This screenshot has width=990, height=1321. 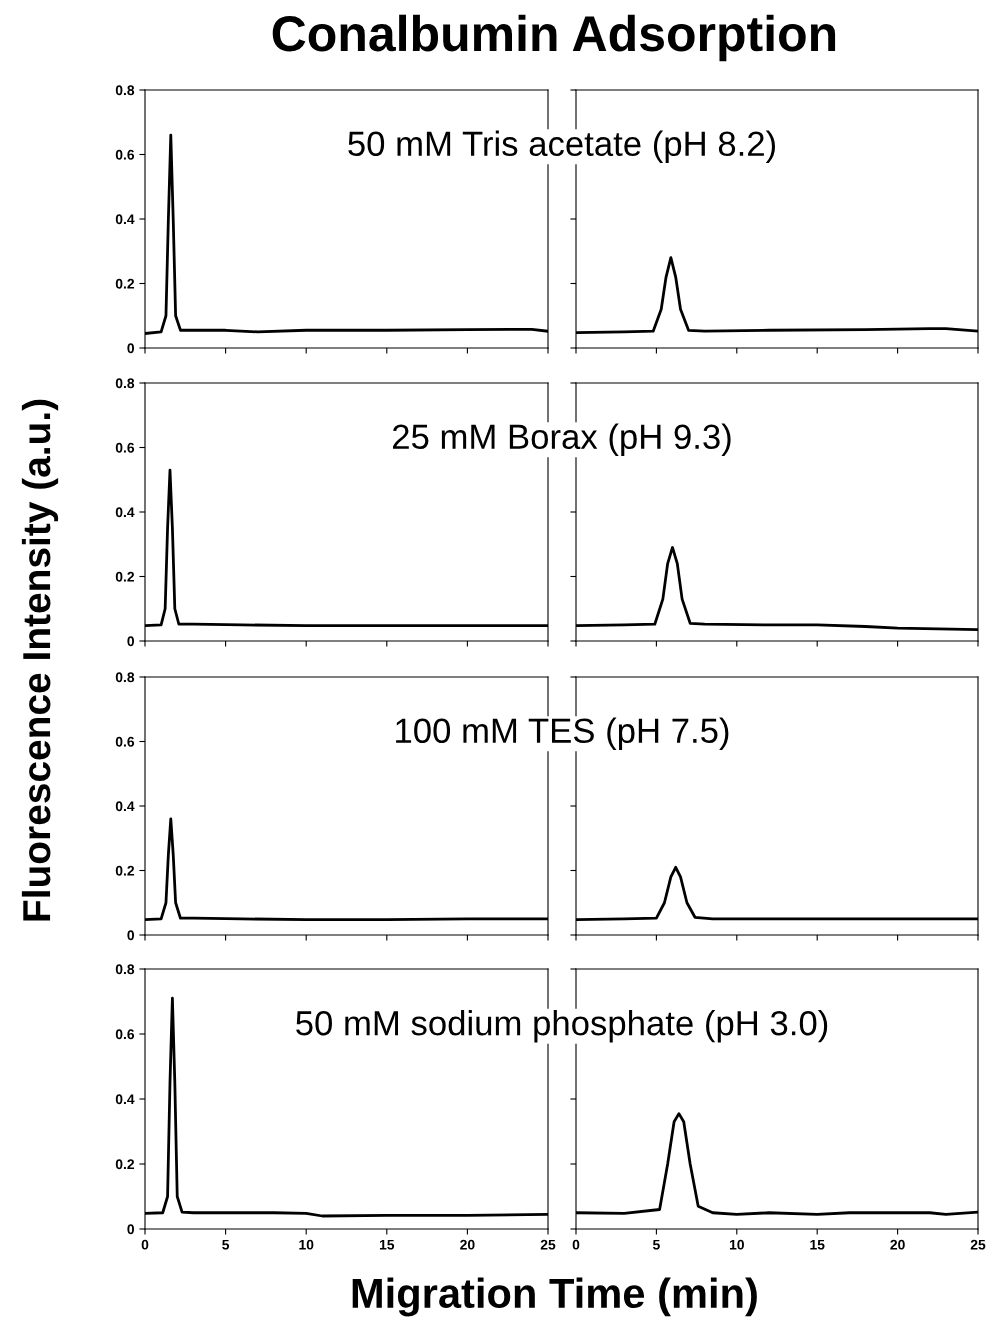 What do you see at coordinates (40, 660) in the screenshot?
I see `y-axis-title: Fluorescence Intensity (a.u.)` at bounding box center [40, 660].